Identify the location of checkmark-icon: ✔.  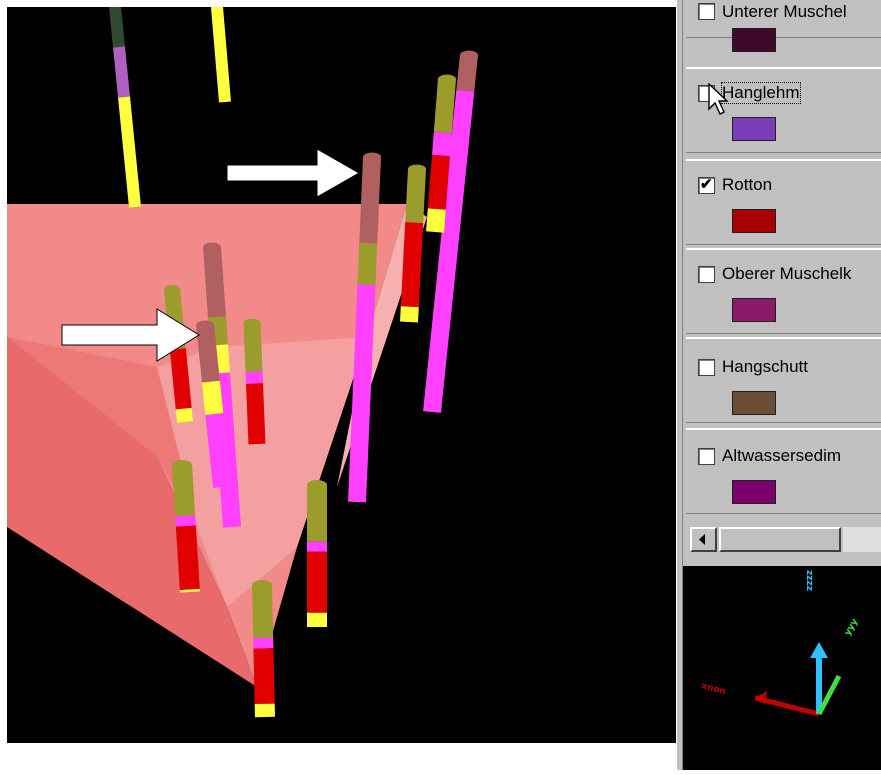
(706, 185).